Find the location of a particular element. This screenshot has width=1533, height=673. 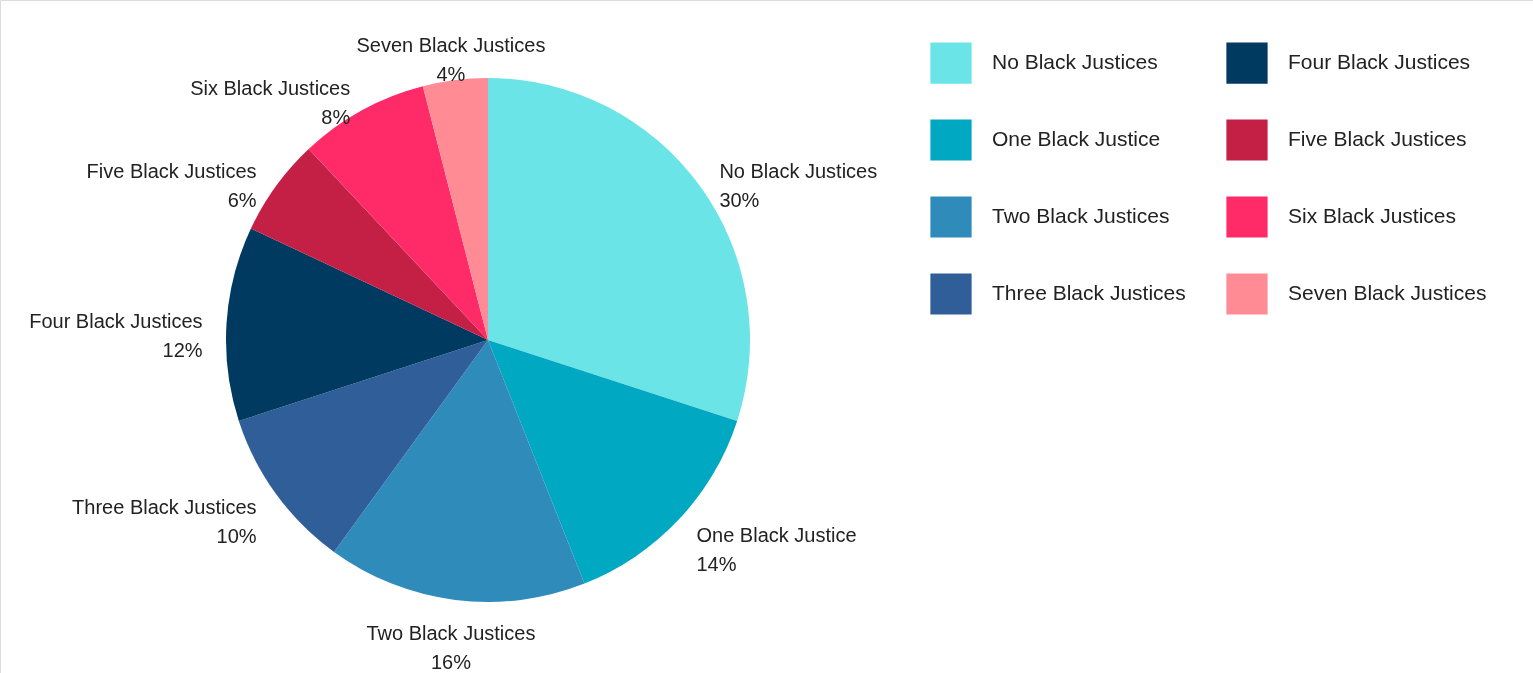

legend-label: Seven Black Justices is located at coordinates (1387, 292).